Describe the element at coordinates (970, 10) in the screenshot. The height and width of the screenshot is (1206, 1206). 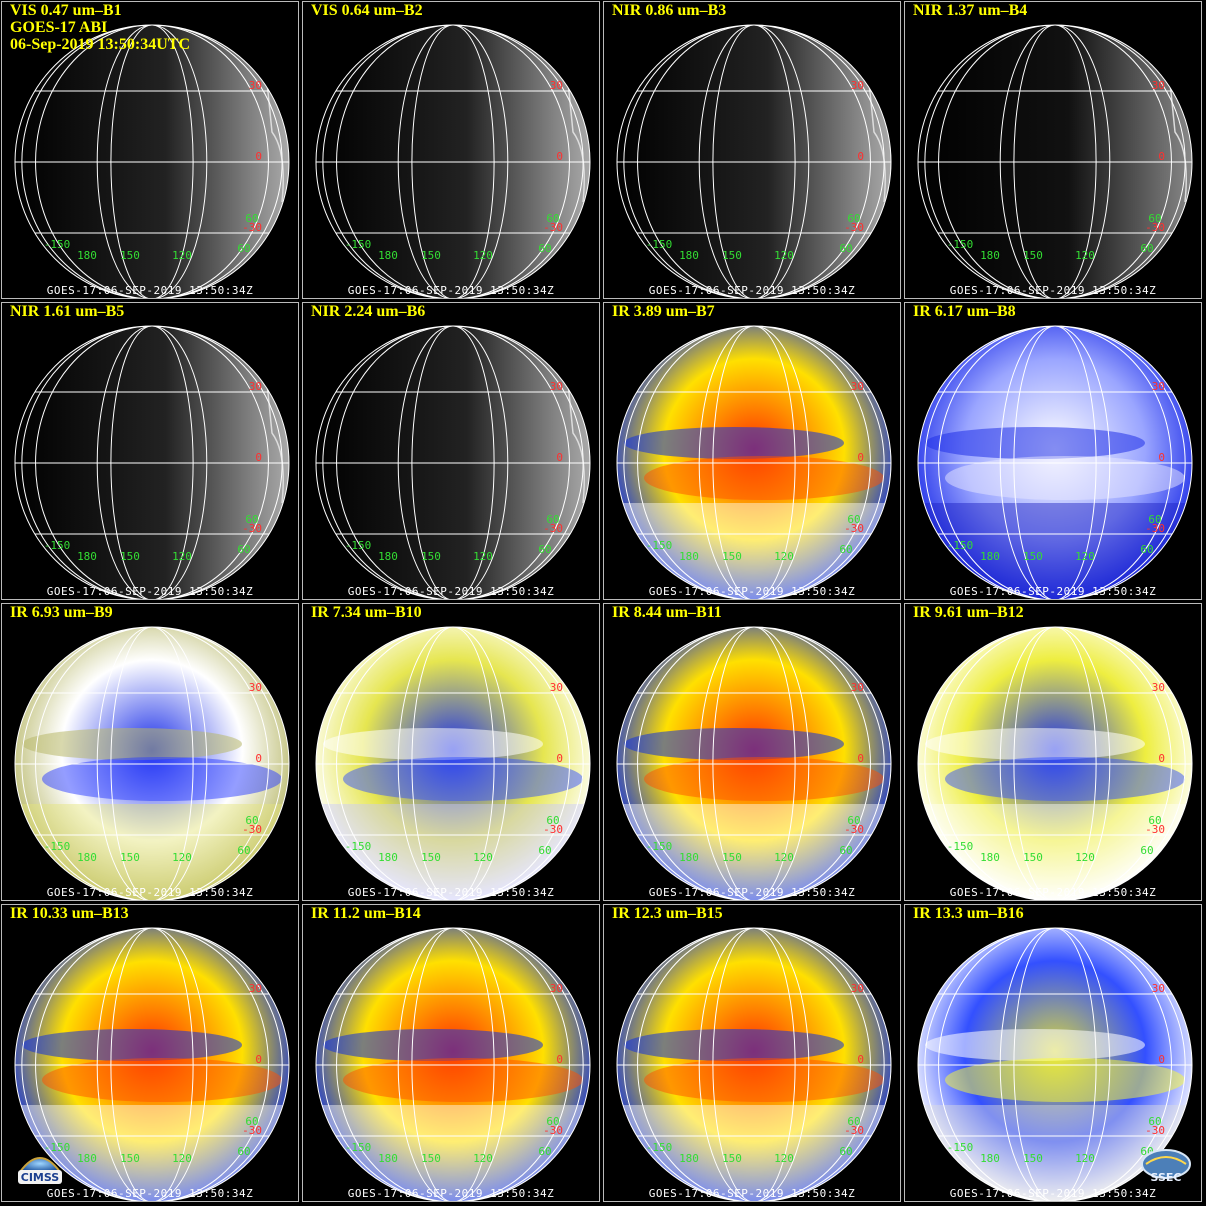
I see `band-label: NIR 1.37 um–B4` at that location.